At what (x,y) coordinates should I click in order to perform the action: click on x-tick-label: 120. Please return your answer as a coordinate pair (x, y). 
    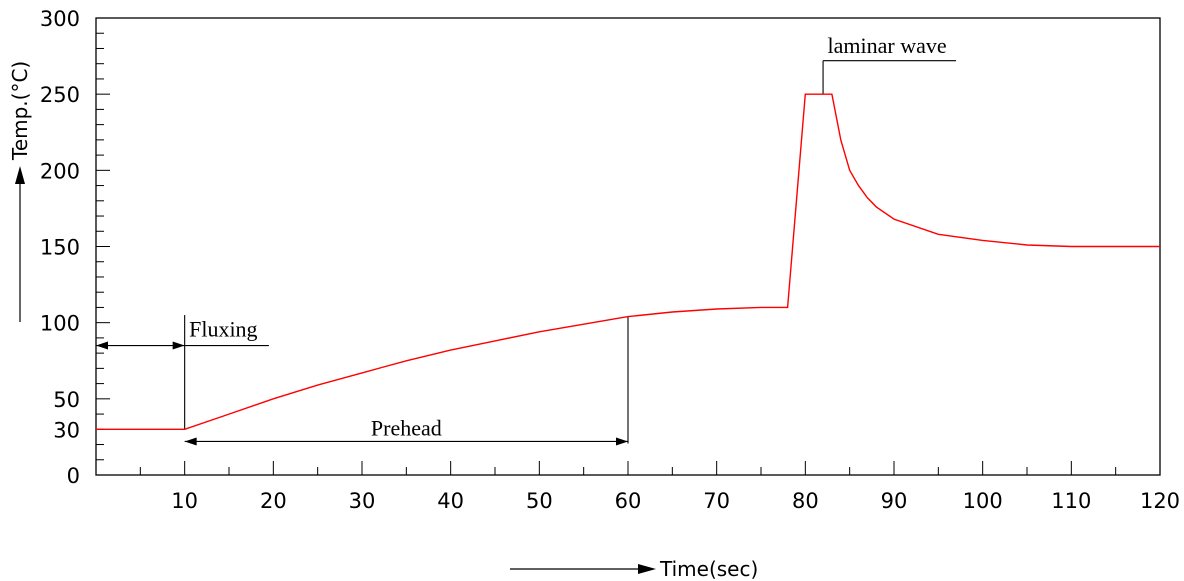
    Looking at the image, I should click on (1160, 501).